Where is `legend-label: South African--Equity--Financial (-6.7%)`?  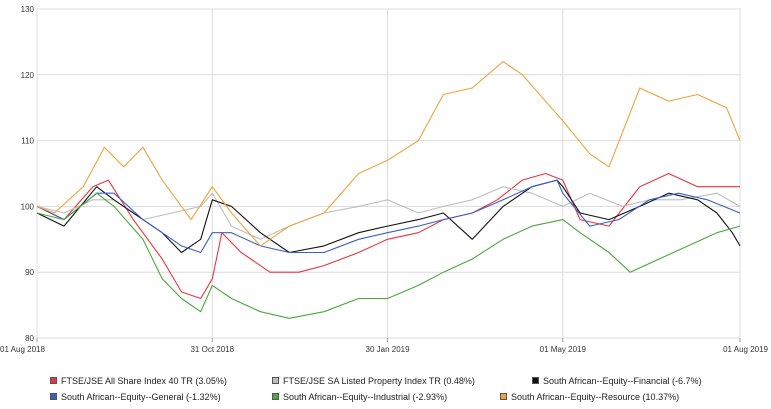
legend-label: South African--Equity--Financial (-6.7%) is located at coordinates (622, 380).